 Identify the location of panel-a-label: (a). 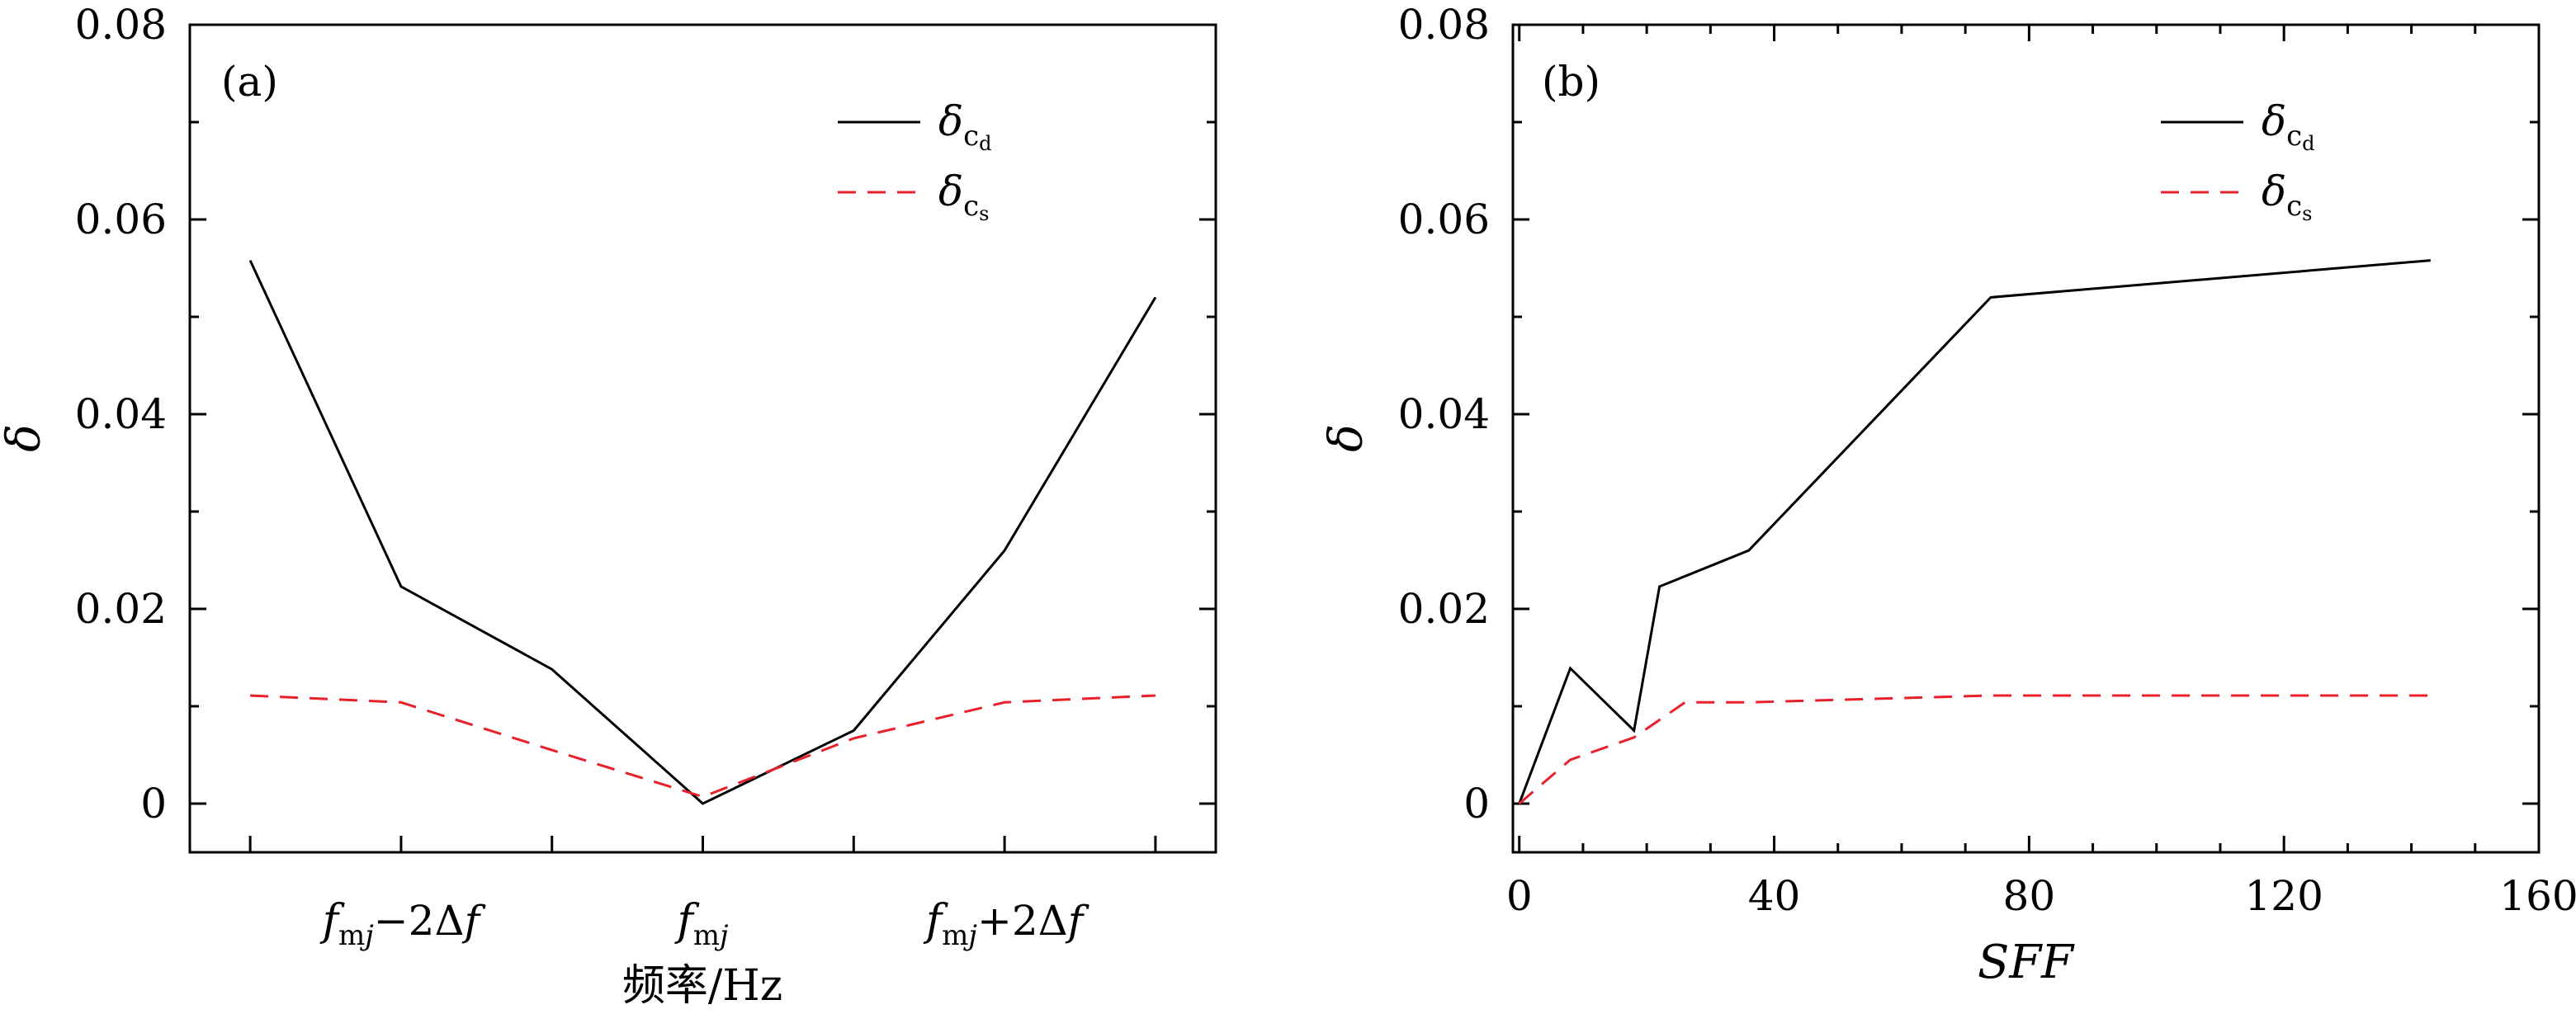
(250, 82).